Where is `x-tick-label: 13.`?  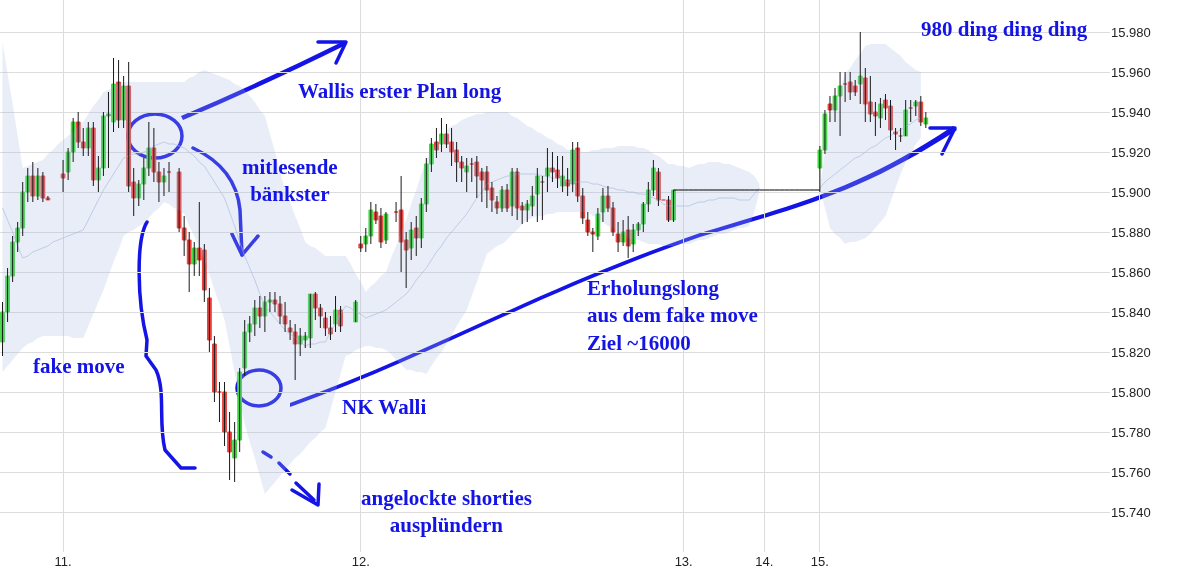 x-tick-label: 13. is located at coordinates (683, 561).